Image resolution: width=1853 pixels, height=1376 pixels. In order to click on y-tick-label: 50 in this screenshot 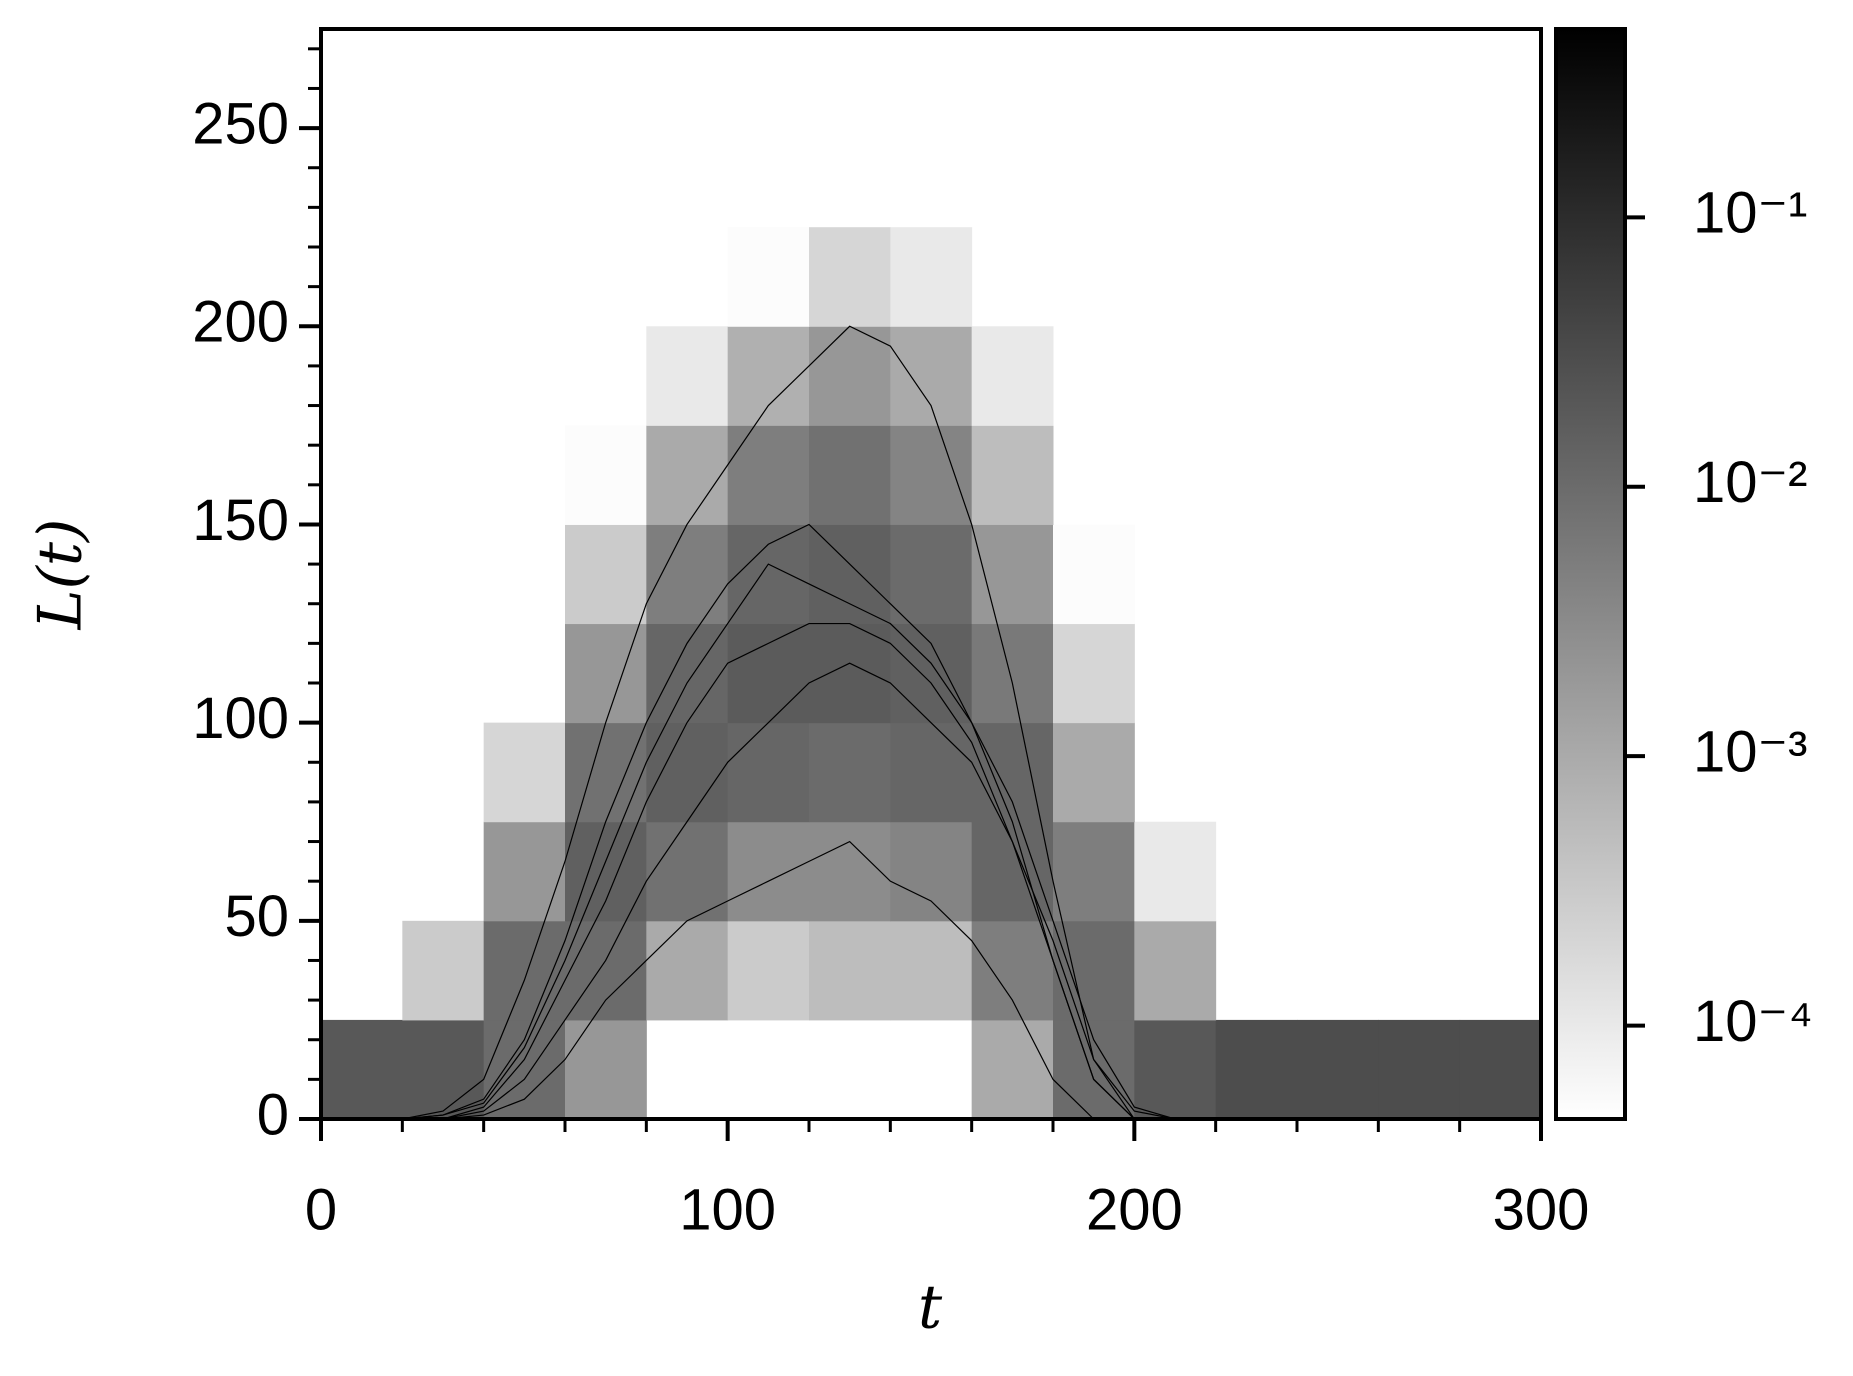, I will do `click(256, 916)`.